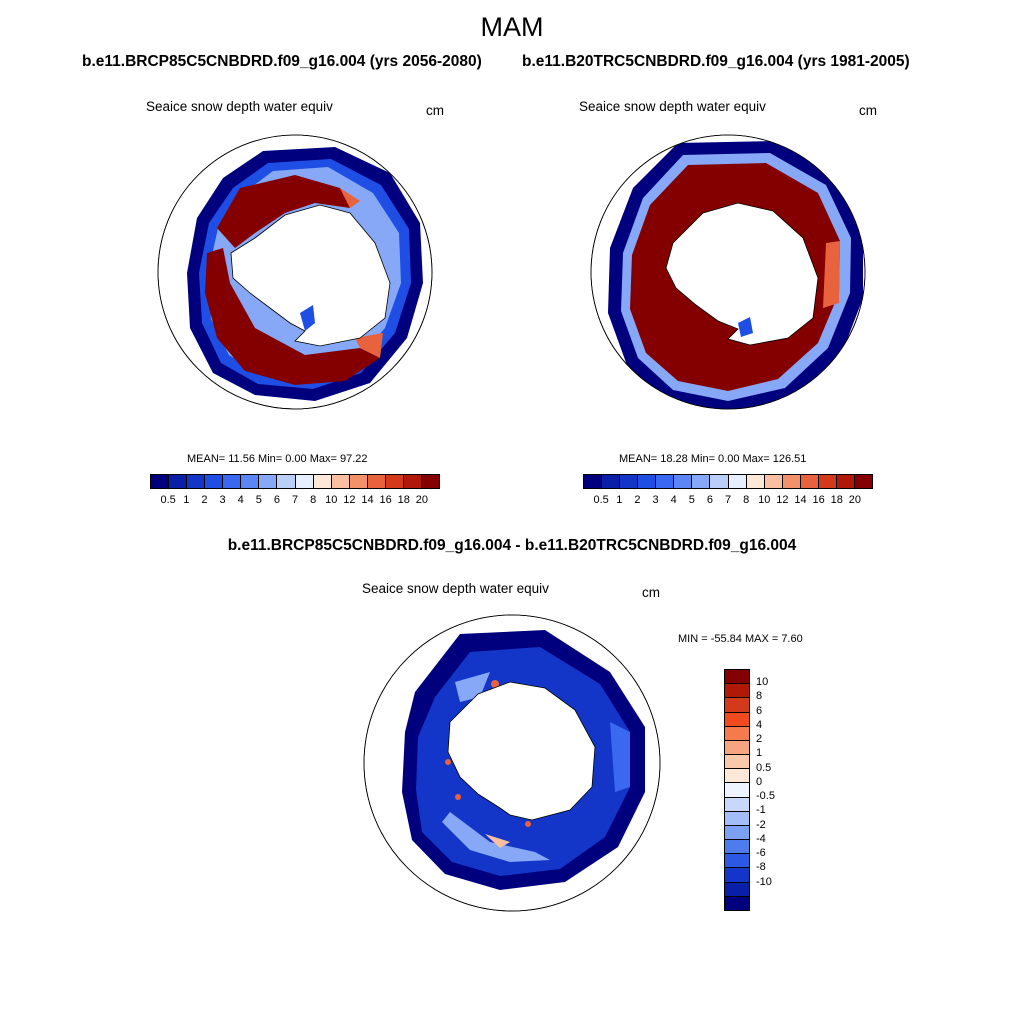  I want to click on panel-1-polar-map, so click(295, 272).